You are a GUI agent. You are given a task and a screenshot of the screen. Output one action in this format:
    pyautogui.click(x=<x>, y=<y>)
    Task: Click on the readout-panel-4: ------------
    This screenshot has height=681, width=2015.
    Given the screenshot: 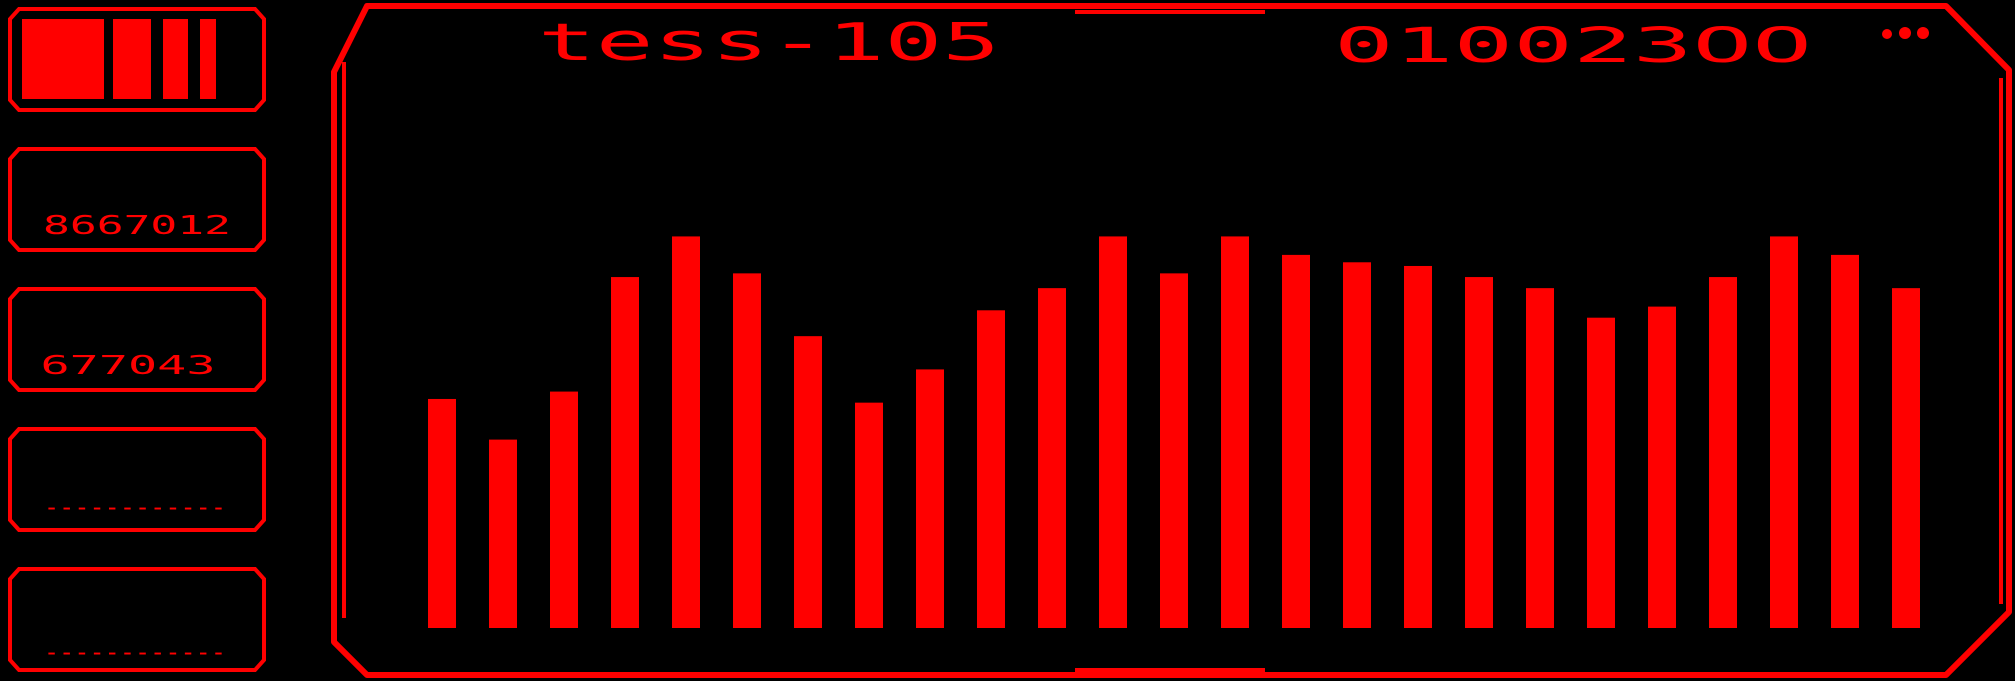 What is the action you would take?
    pyautogui.click(x=137, y=619)
    